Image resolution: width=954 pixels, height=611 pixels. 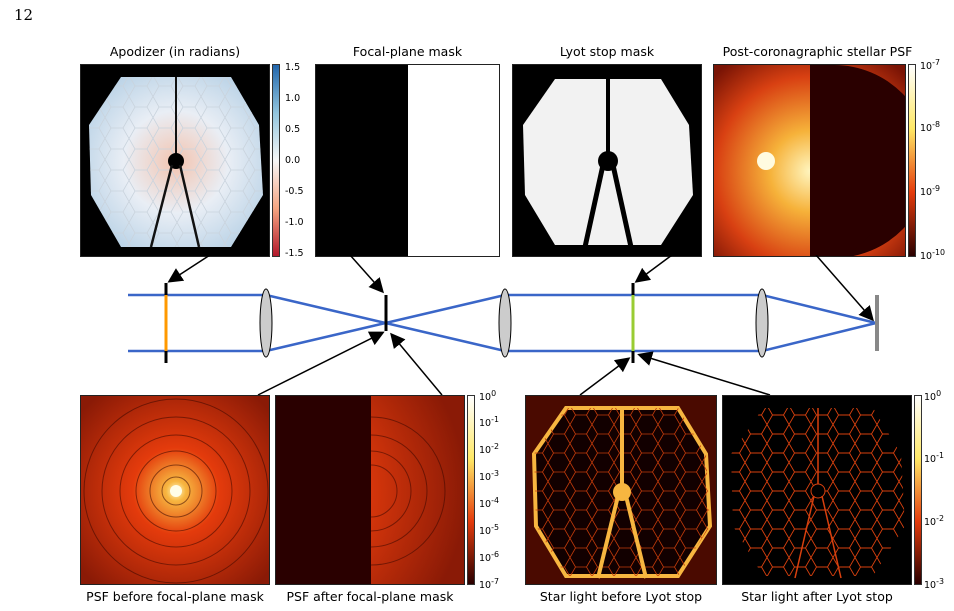 I want to click on lyot-cbar-tick: 10⁰, so click(x=933, y=396).